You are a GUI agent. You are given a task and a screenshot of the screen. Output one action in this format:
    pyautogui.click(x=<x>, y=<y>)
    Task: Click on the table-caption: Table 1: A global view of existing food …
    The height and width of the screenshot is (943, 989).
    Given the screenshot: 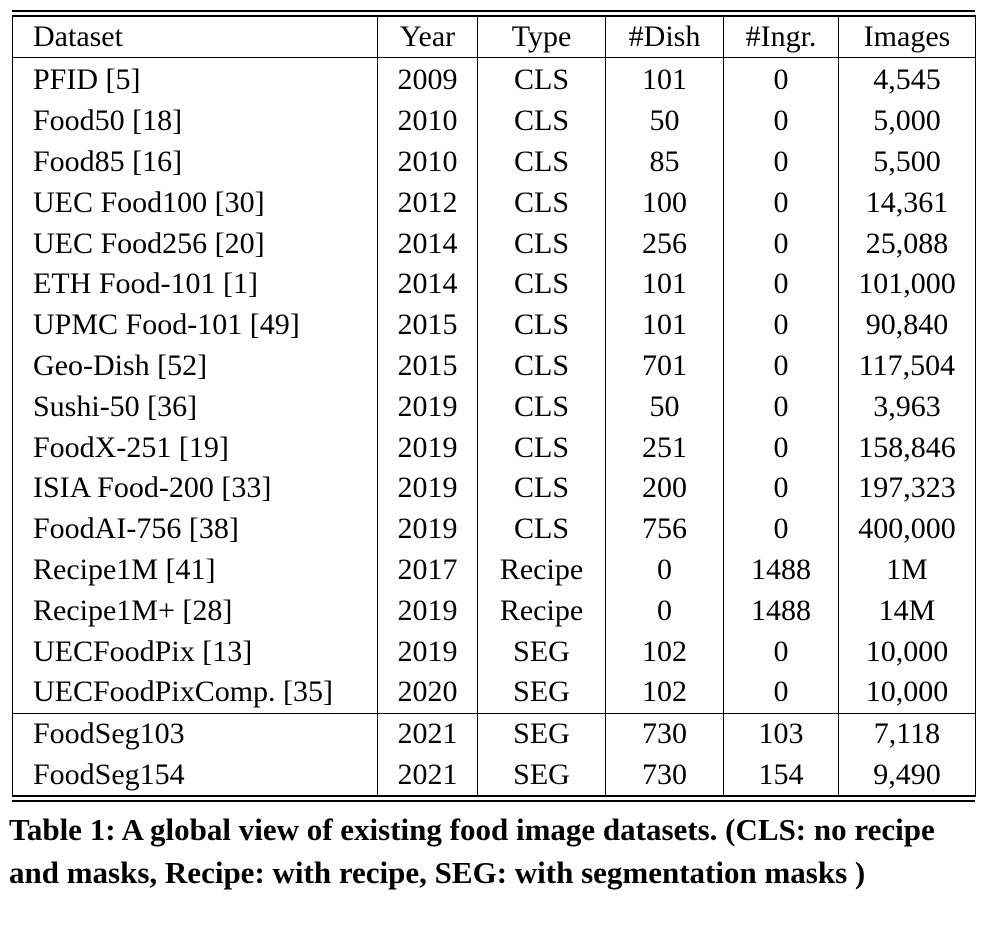 What is the action you would take?
    pyautogui.click(x=472, y=851)
    